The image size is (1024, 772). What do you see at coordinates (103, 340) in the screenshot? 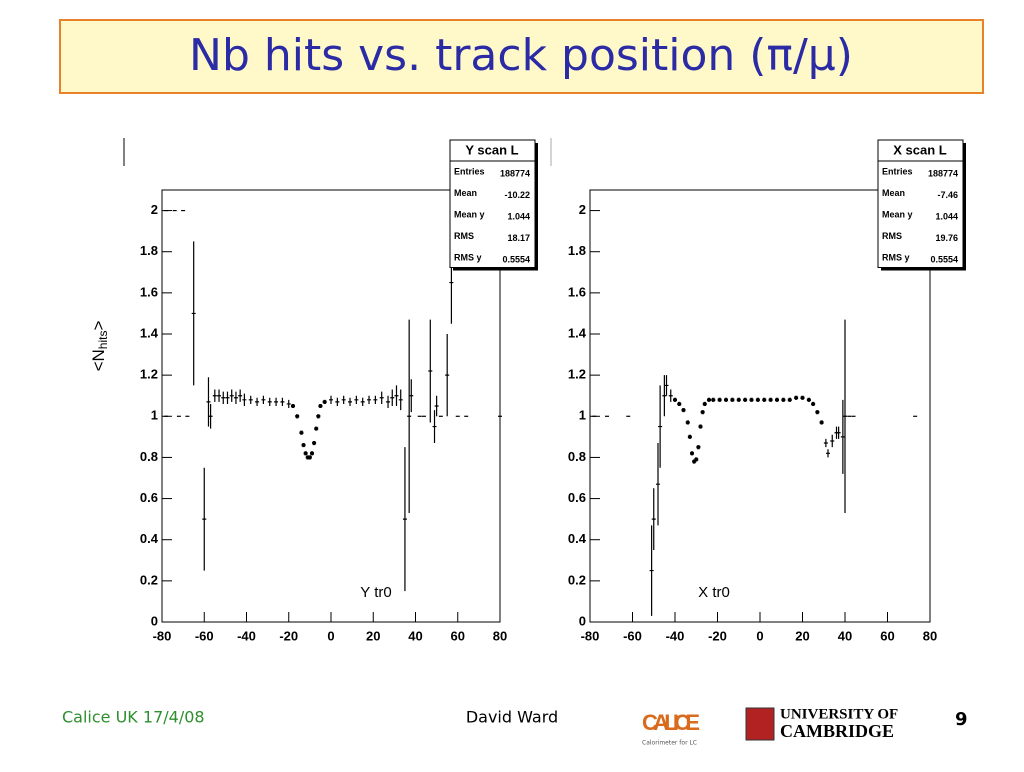
I see `y-axis-label-part: hits` at bounding box center [103, 340].